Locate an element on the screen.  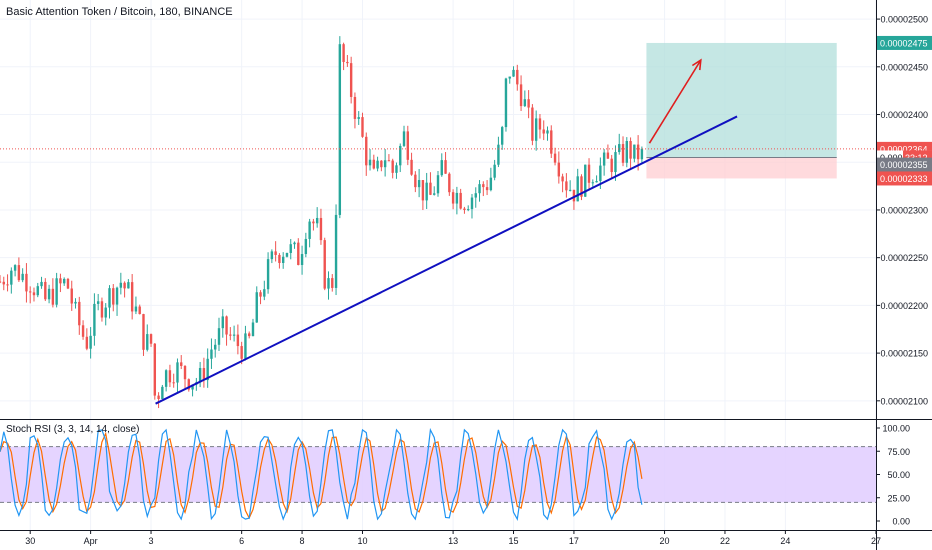
price-badge-0: 0.00002475 is located at coordinates (904, 42).